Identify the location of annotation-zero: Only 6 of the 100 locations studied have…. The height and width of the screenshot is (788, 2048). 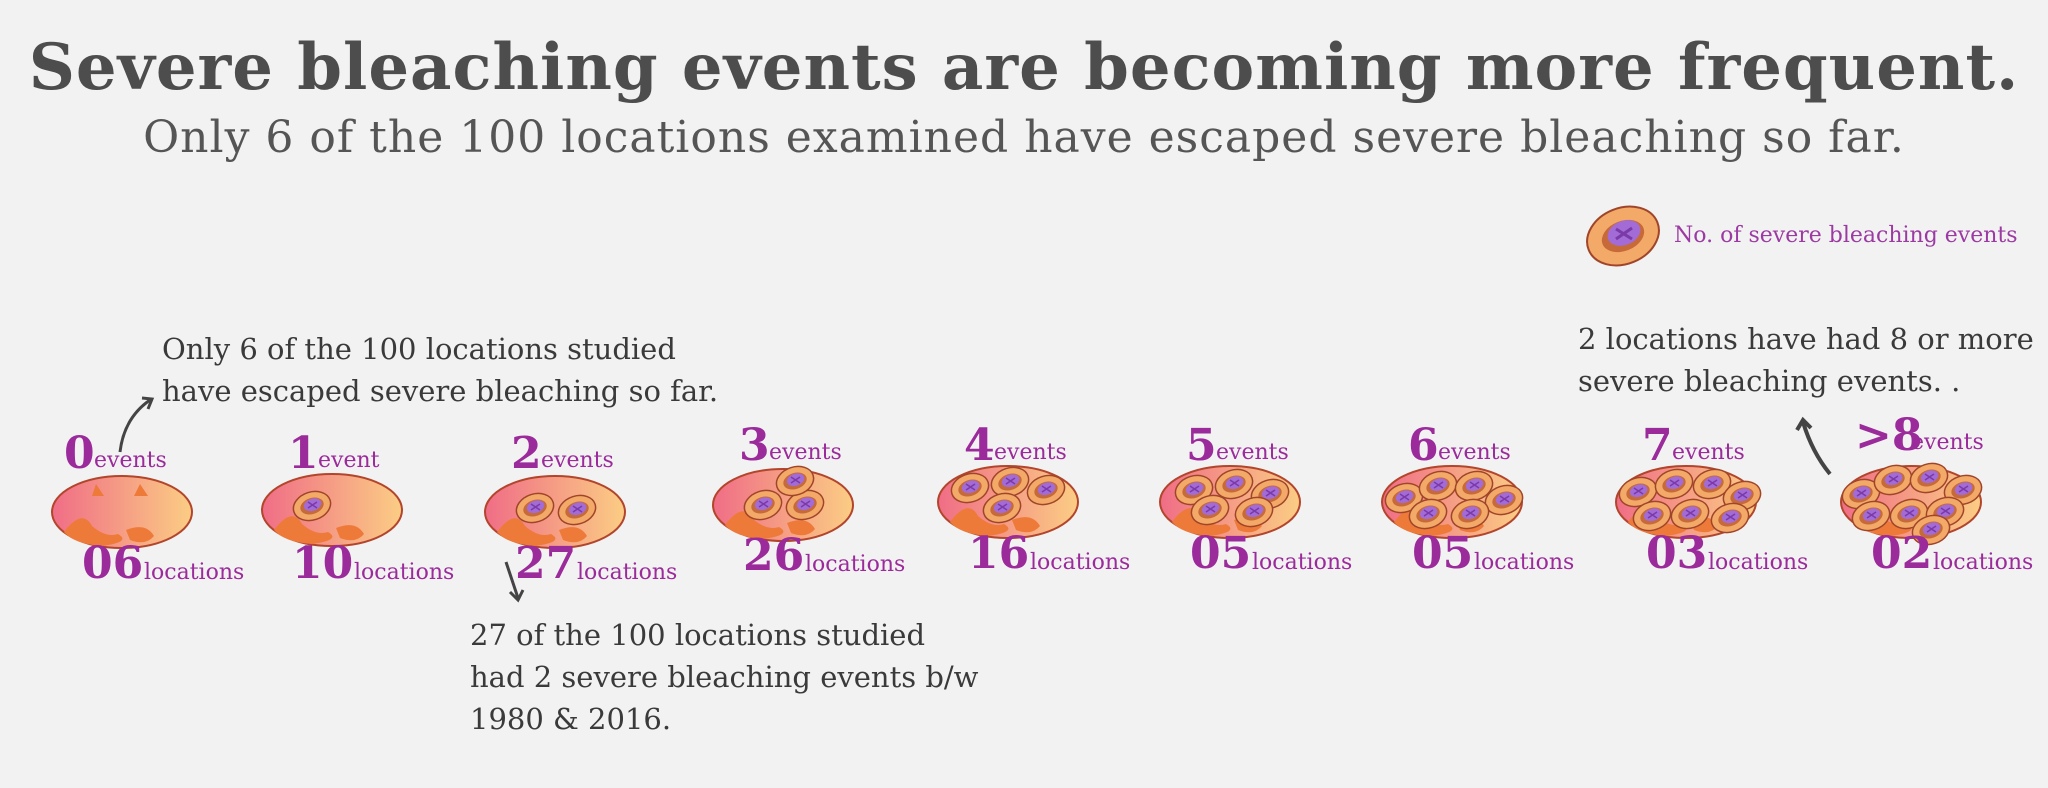
(440, 370).